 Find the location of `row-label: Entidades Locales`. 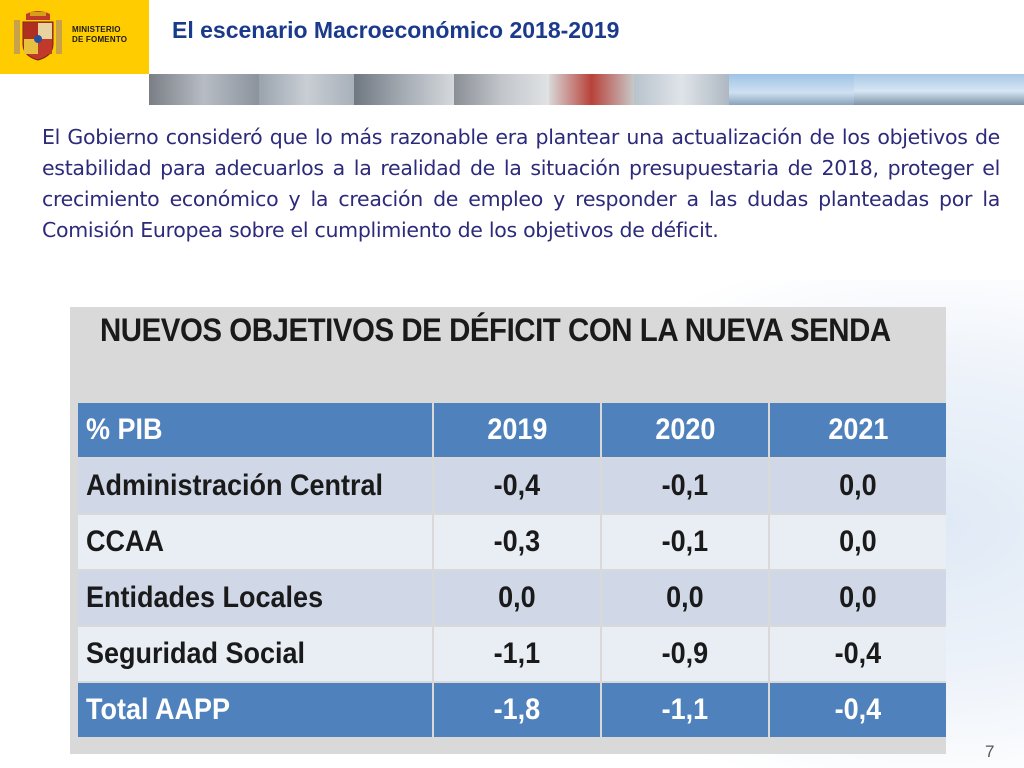

row-label: Entidades Locales is located at coordinates (255, 598).